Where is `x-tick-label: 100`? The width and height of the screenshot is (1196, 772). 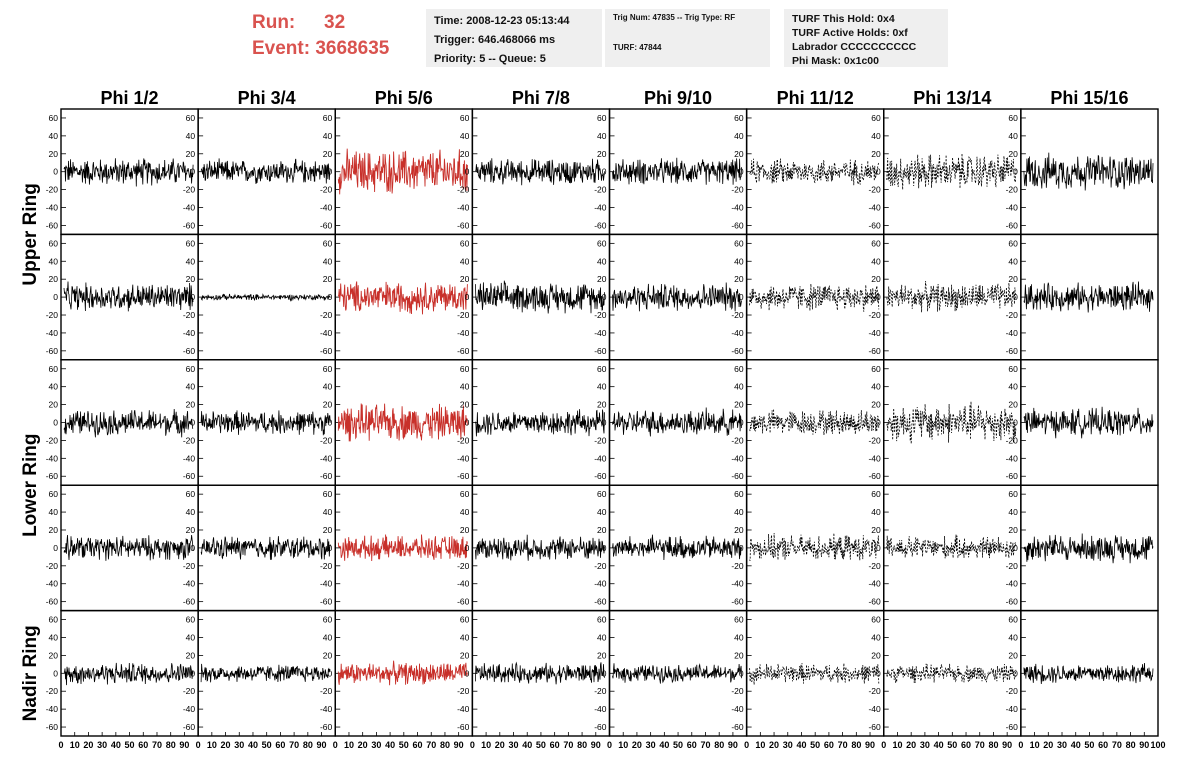
x-tick-label: 100 is located at coordinates (1157, 745).